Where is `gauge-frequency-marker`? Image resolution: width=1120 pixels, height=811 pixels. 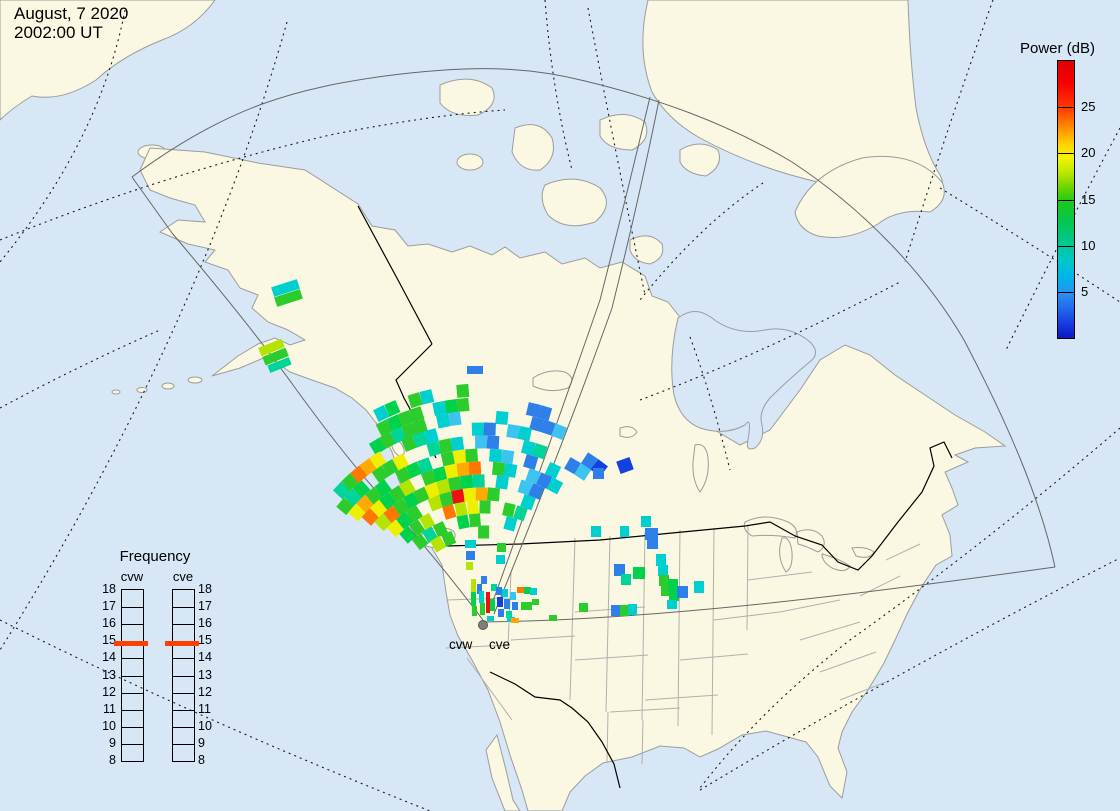
gauge-frequency-marker is located at coordinates (131, 644).